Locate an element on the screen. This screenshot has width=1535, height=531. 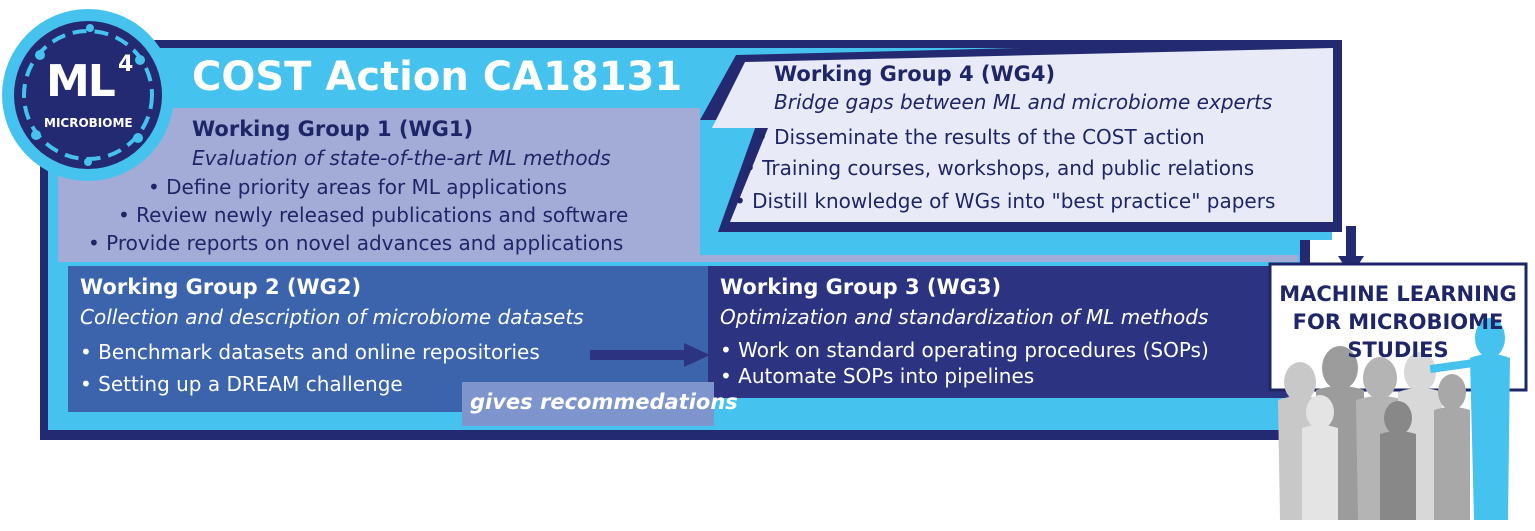
wg2-bullet: • Setting up a DREAM challenge is located at coordinates (241, 384).